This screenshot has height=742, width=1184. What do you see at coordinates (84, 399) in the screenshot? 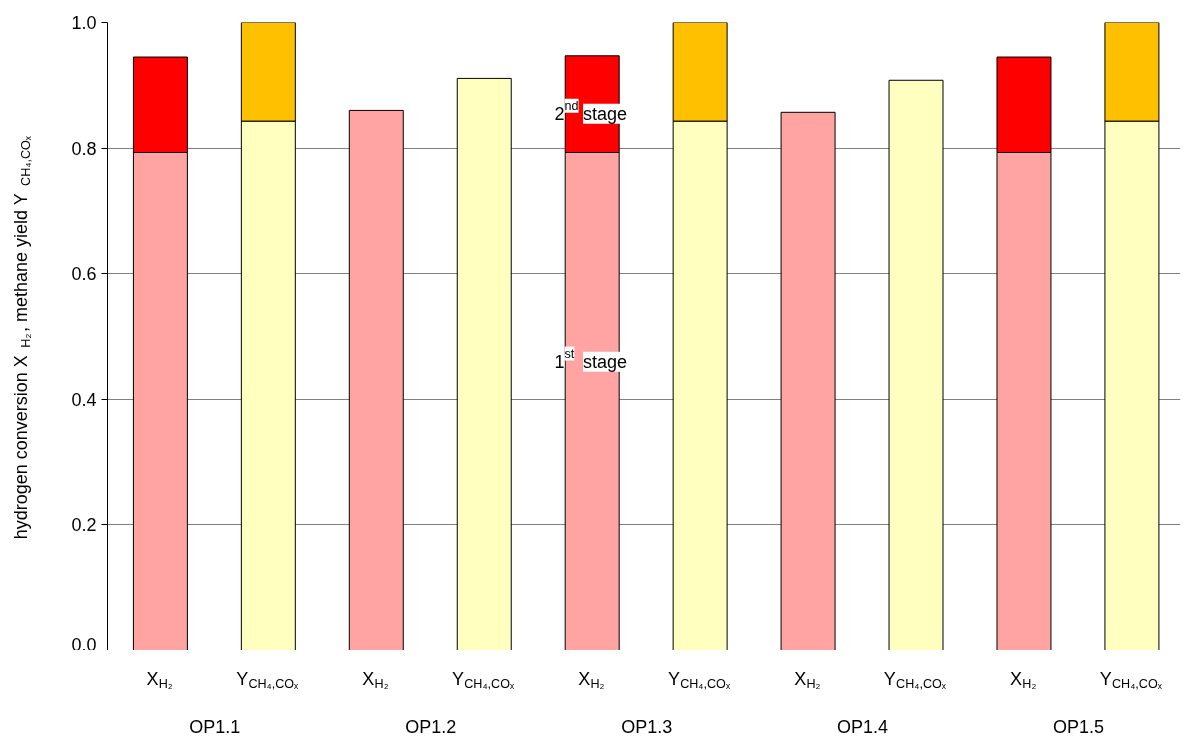
I see `y-tick-label: 0.4` at bounding box center [84, 399].